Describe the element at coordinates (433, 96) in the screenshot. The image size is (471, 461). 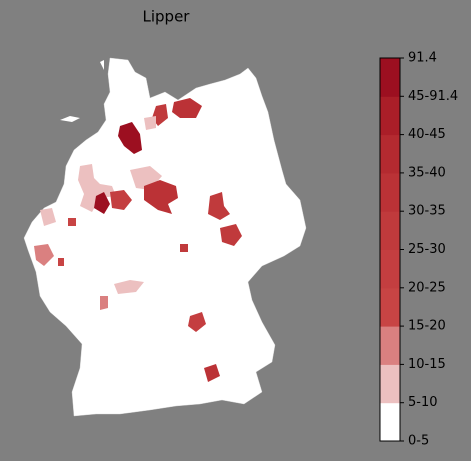
I see `colorbar-label: 45-91.4` at that location.